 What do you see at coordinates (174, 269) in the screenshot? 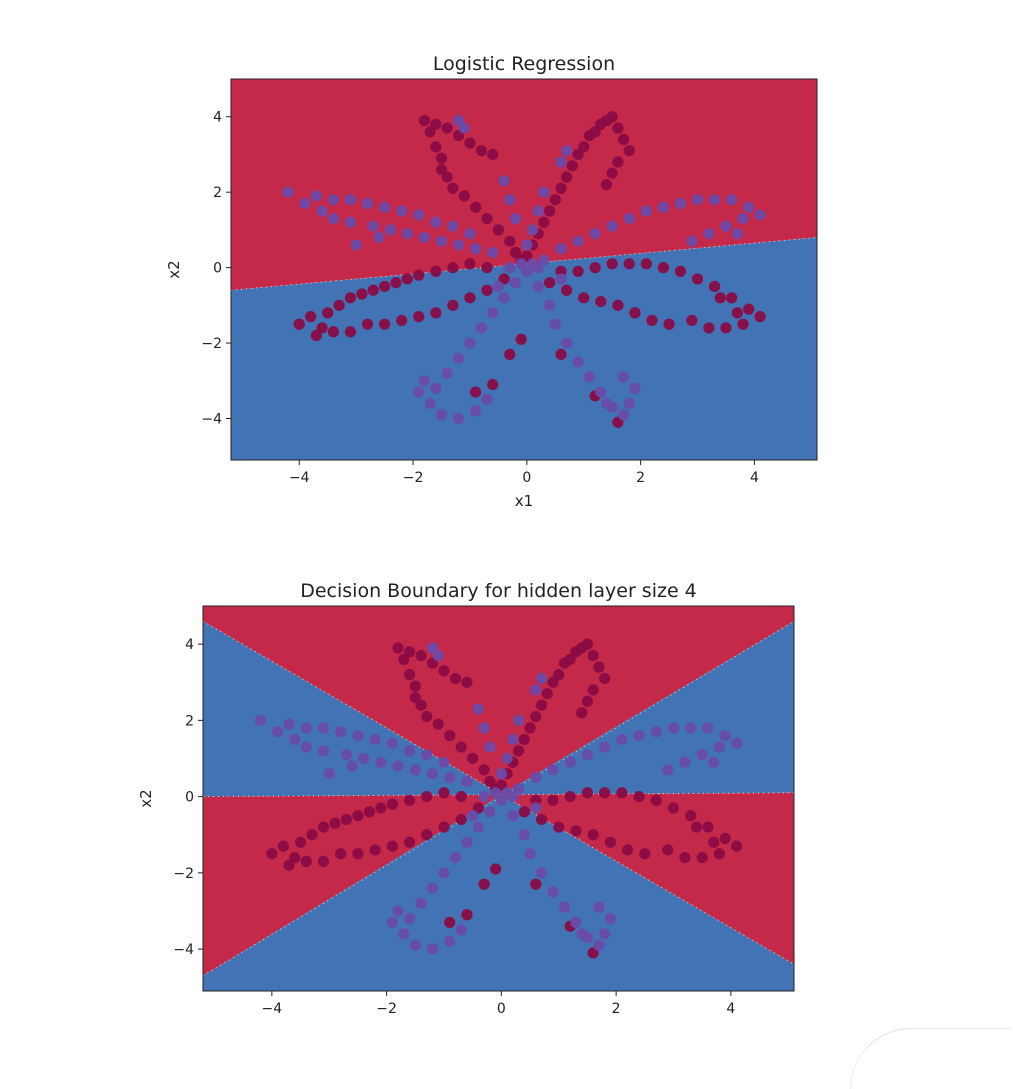
I see `y-axis-label: x2` at bounding box center [174, 269].